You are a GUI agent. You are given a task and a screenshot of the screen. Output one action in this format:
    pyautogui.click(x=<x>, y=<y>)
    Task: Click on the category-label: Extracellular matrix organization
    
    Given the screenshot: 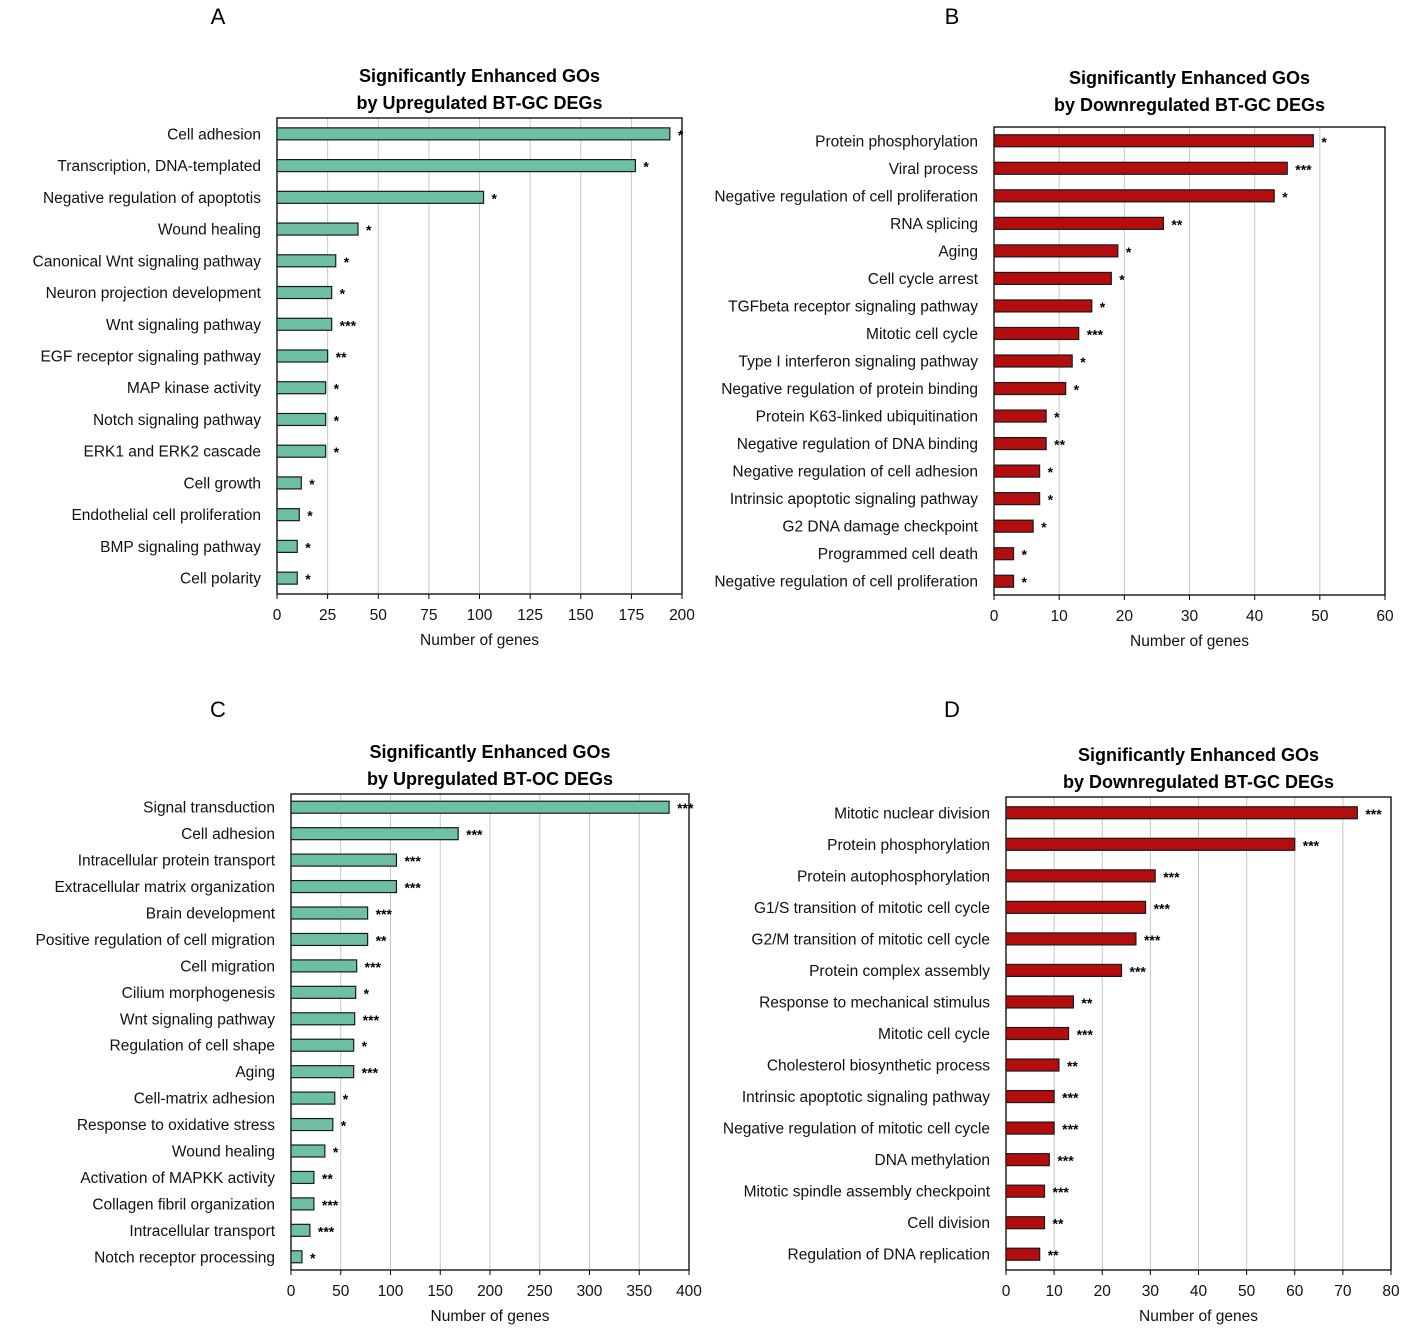 What is the action you would take?
    pyautogui.click(x=164, y=887)
    